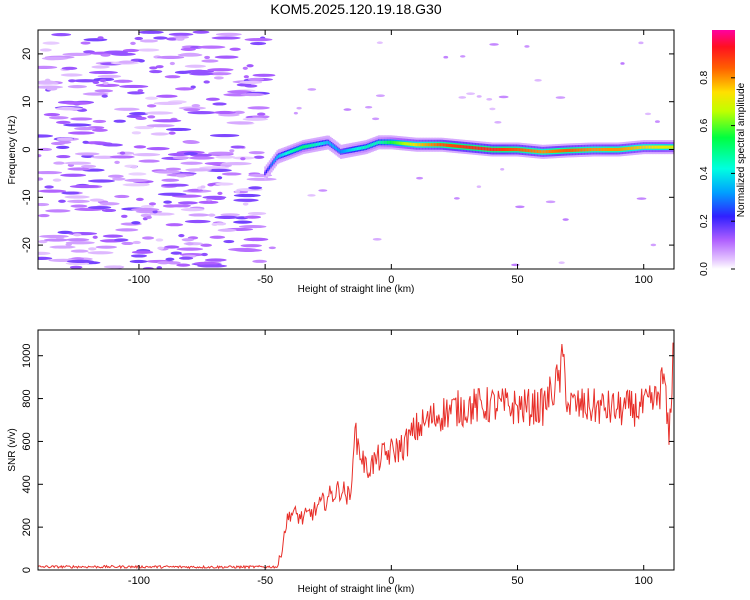 This screenshot has width=750, height=600. Describe the element at coordinates (27, 245) in the screenshot. I see `y-tick-label: -20` at that location.